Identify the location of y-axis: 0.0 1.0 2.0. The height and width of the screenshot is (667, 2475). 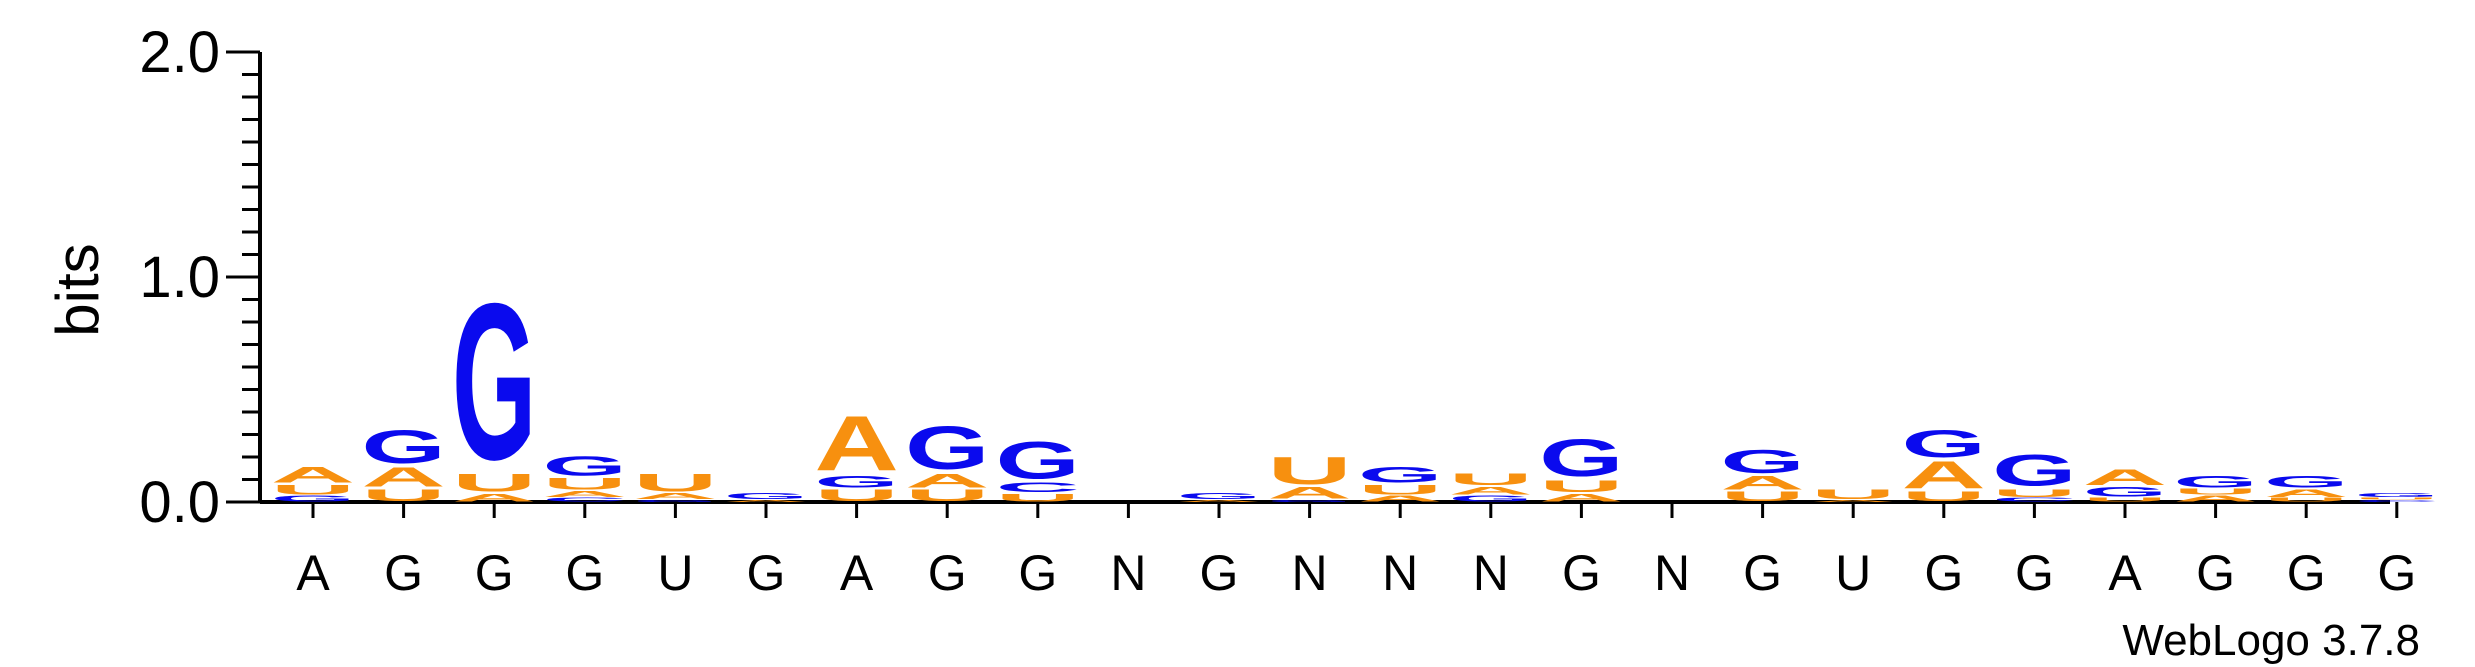
(200, 277).